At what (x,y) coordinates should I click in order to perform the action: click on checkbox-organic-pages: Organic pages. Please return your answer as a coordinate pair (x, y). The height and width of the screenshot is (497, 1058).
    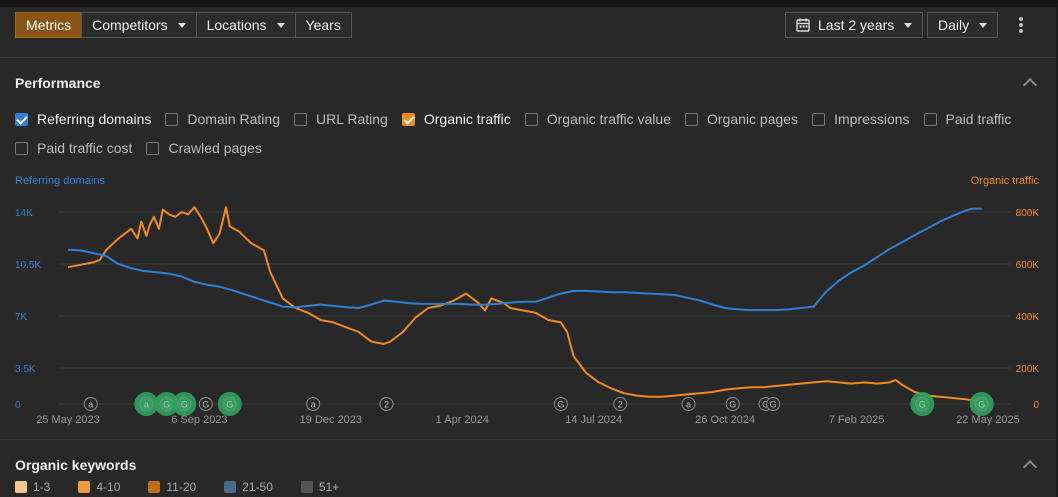
    Looking at the image, I should click on (741, 119).